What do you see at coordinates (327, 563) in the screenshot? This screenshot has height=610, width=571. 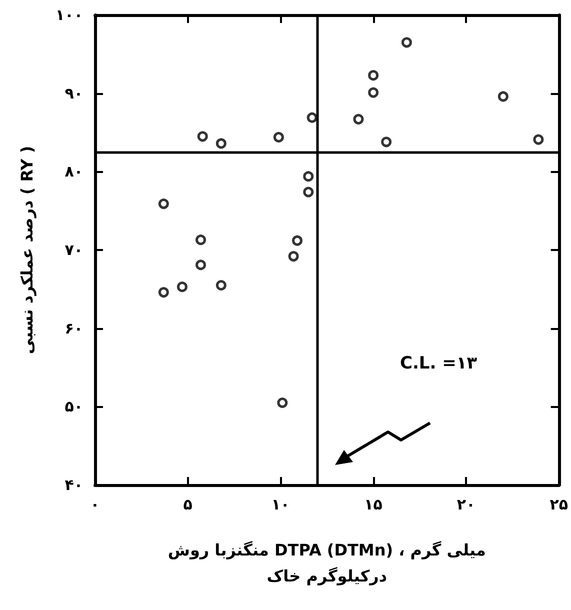 I see `x-axis-title: منگنزبا روش DTPA (DTMn) ، میلی گرم درکیلوگرم خاک` at bounding box center [327, 563].